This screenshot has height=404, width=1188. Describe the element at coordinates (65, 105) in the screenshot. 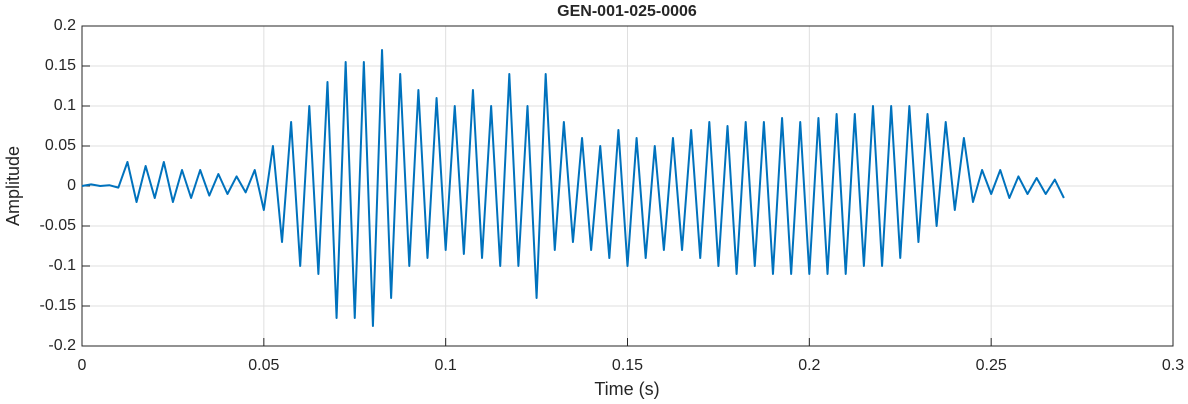

I see `y-tick-label: 0.1` at that location.